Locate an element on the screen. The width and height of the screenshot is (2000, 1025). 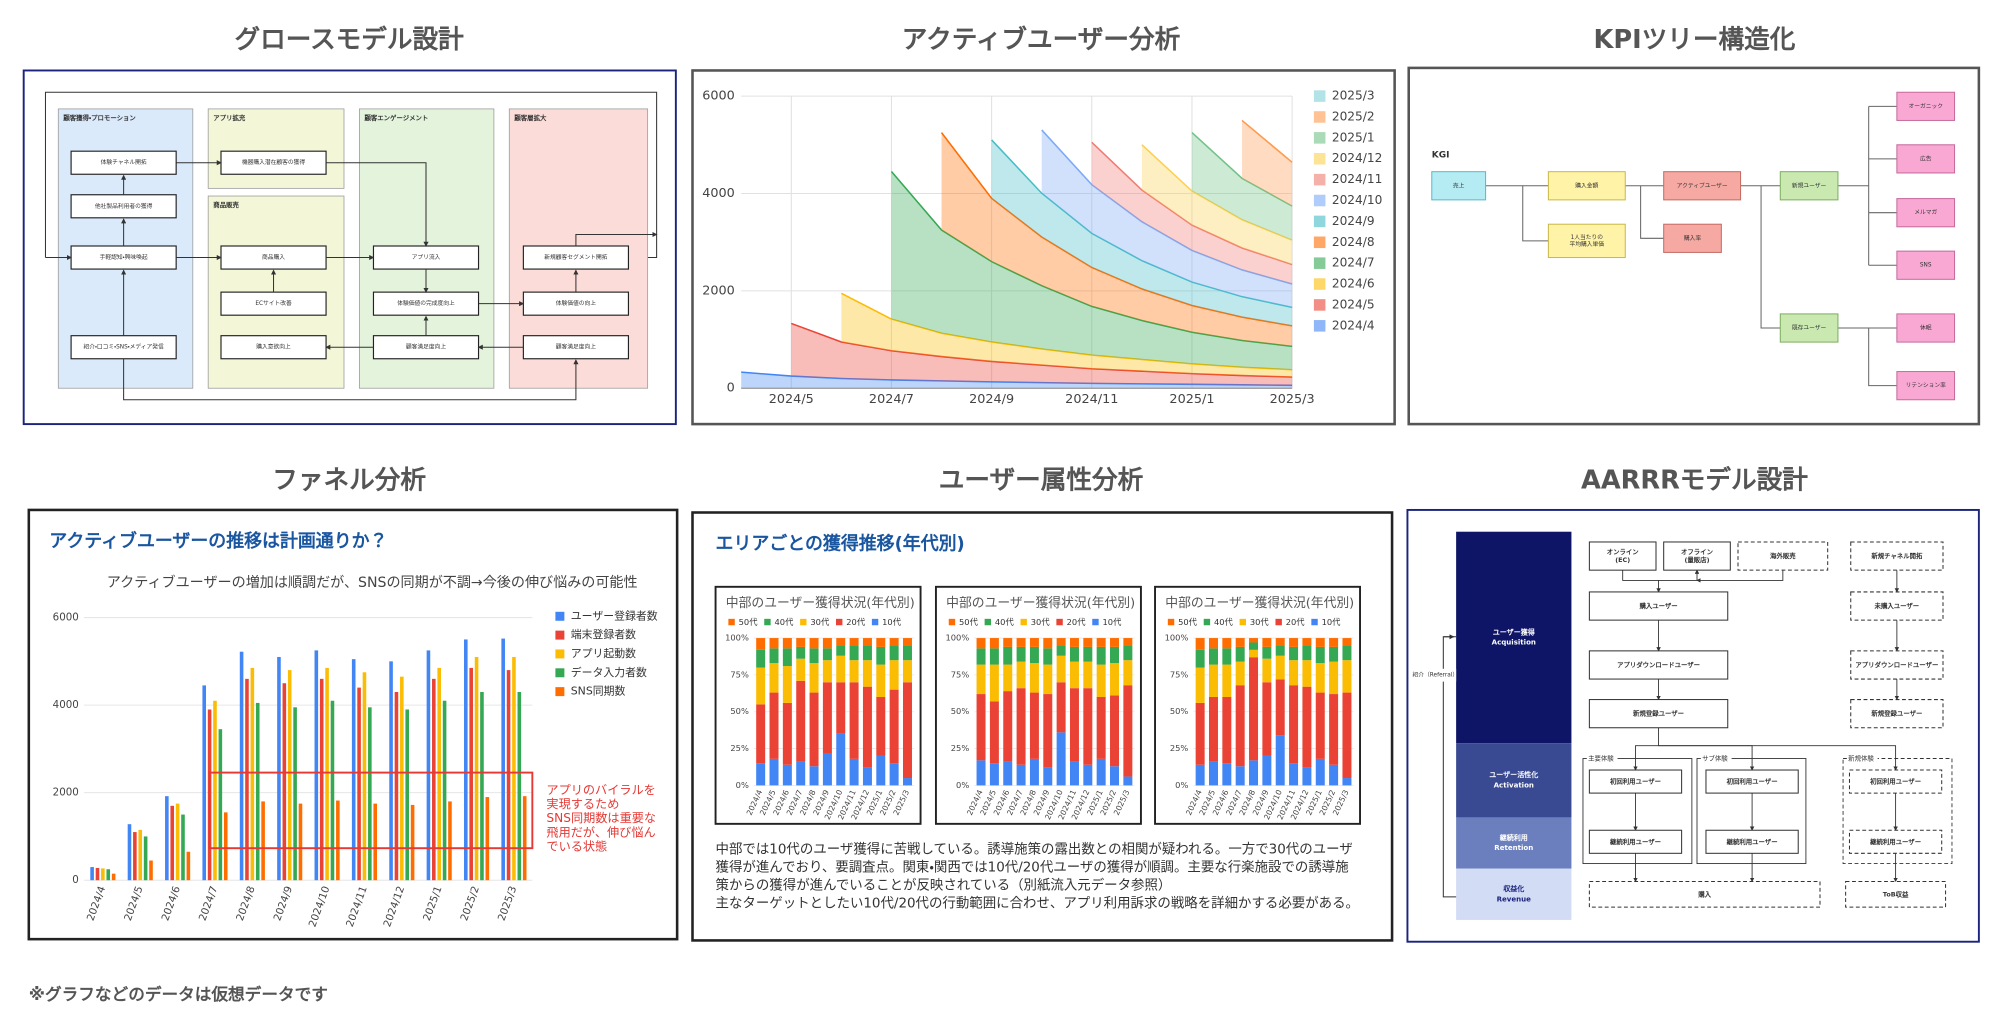
section-label: 顧客層拡大 is located at coordinates (530, 117).